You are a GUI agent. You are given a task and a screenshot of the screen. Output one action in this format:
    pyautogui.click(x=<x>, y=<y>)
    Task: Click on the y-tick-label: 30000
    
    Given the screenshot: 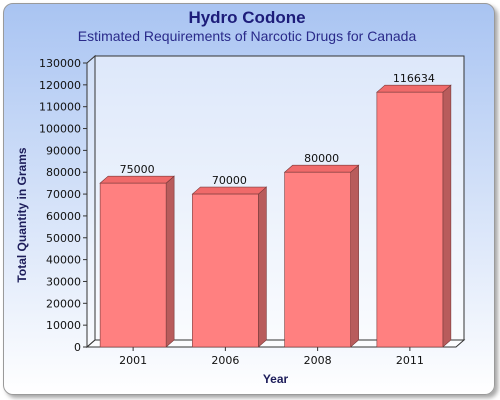 What is the action you would take?
    pyautogui.click(x=63, y=281)
    